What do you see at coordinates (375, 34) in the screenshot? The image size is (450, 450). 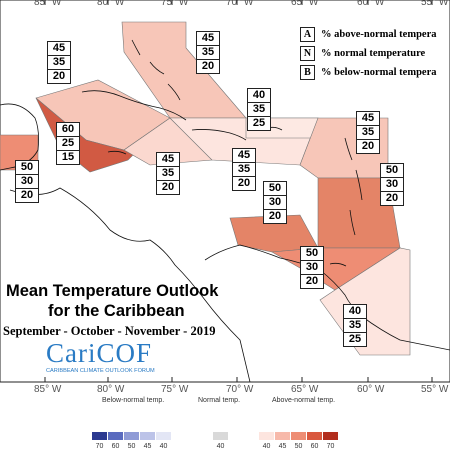 I see `key-row-above: A % above-normal tempera` at bounding box center [375, 34].